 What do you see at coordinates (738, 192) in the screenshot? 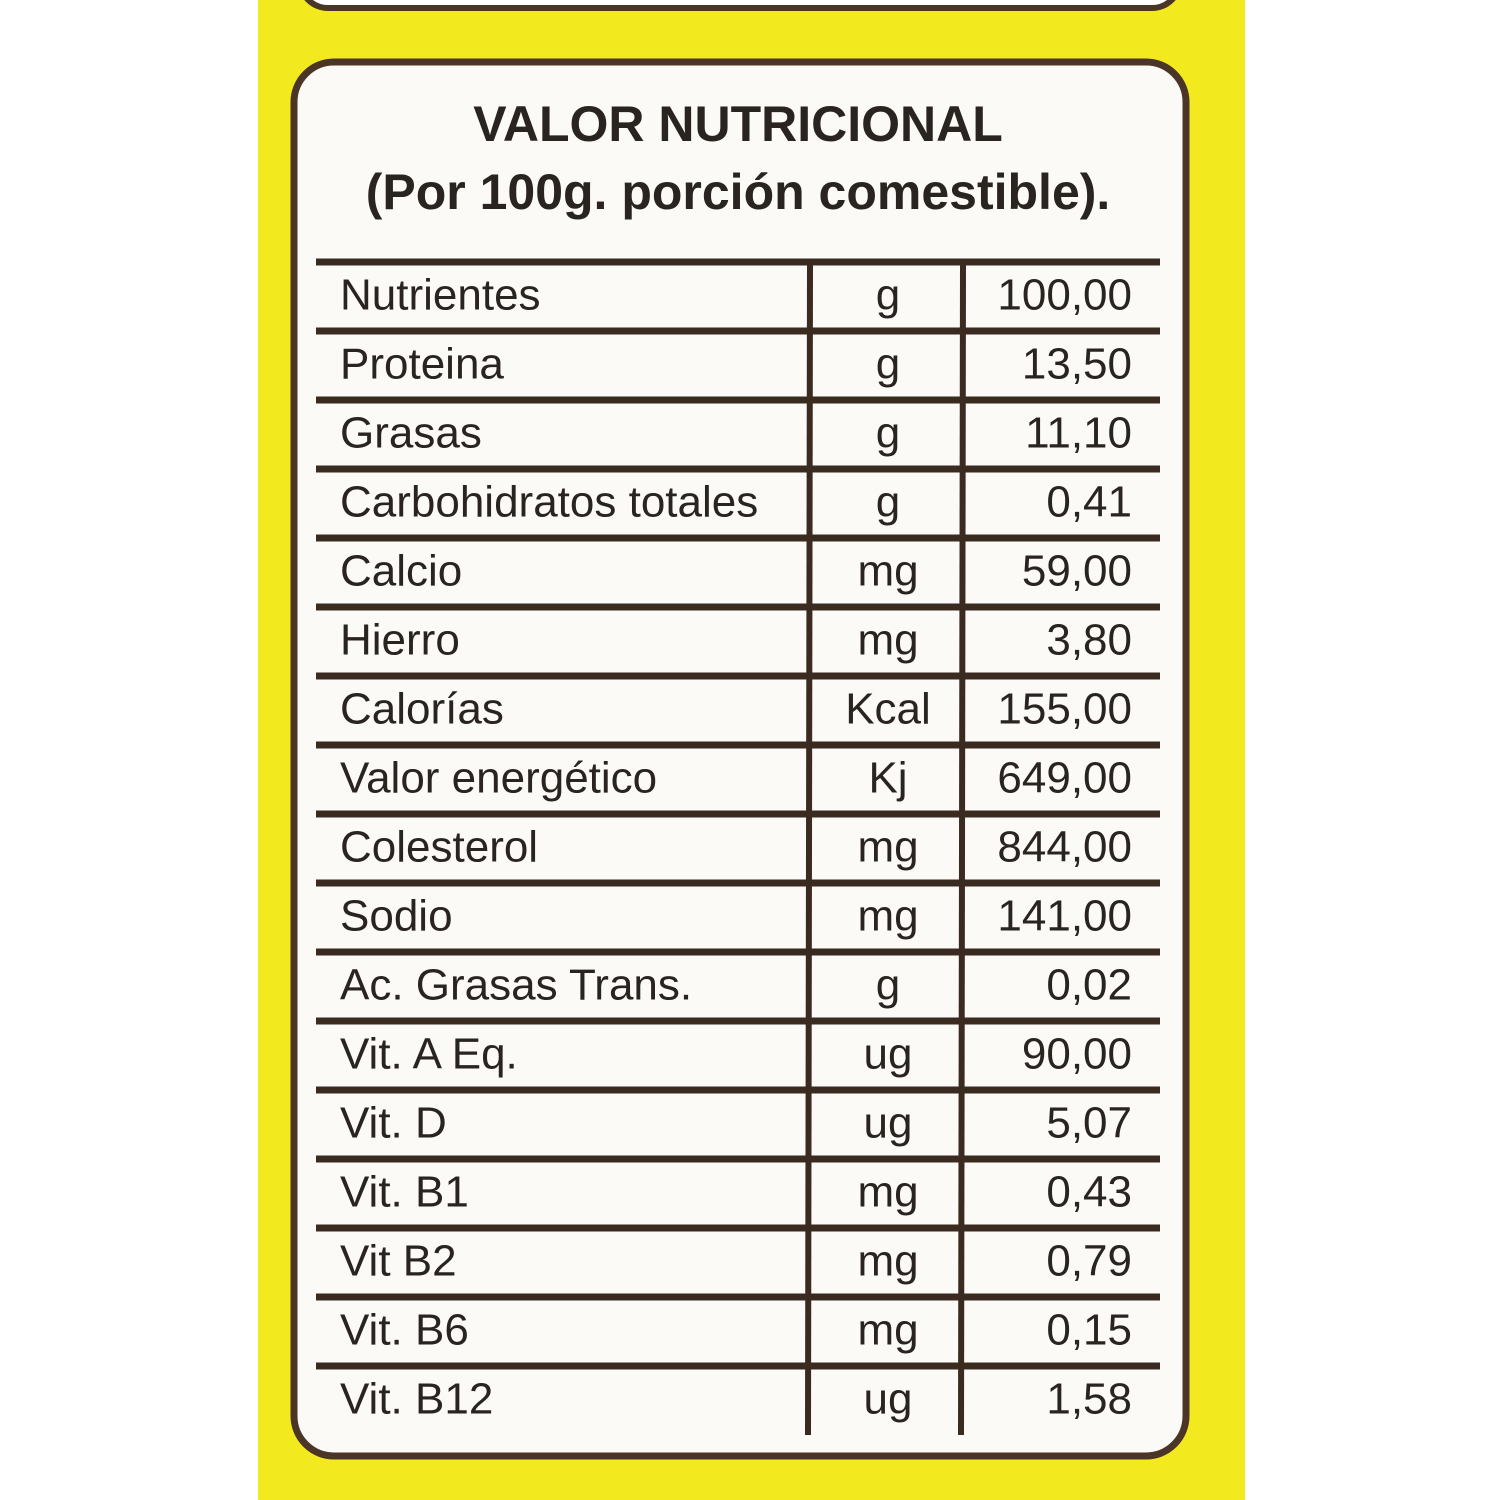
I see `subtitle: (Por 100g. porción comestible).` at bounding box center [738, 192].